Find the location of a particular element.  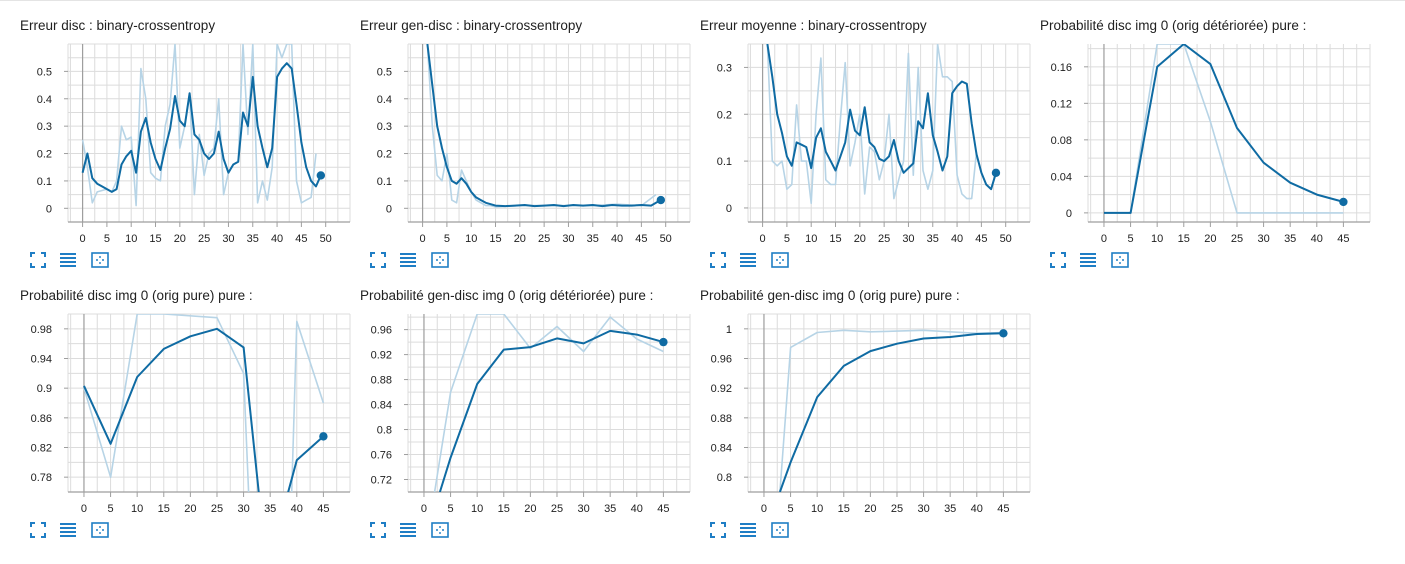

y-tick-label: 0.08 is located at coordinates (1061, 141).